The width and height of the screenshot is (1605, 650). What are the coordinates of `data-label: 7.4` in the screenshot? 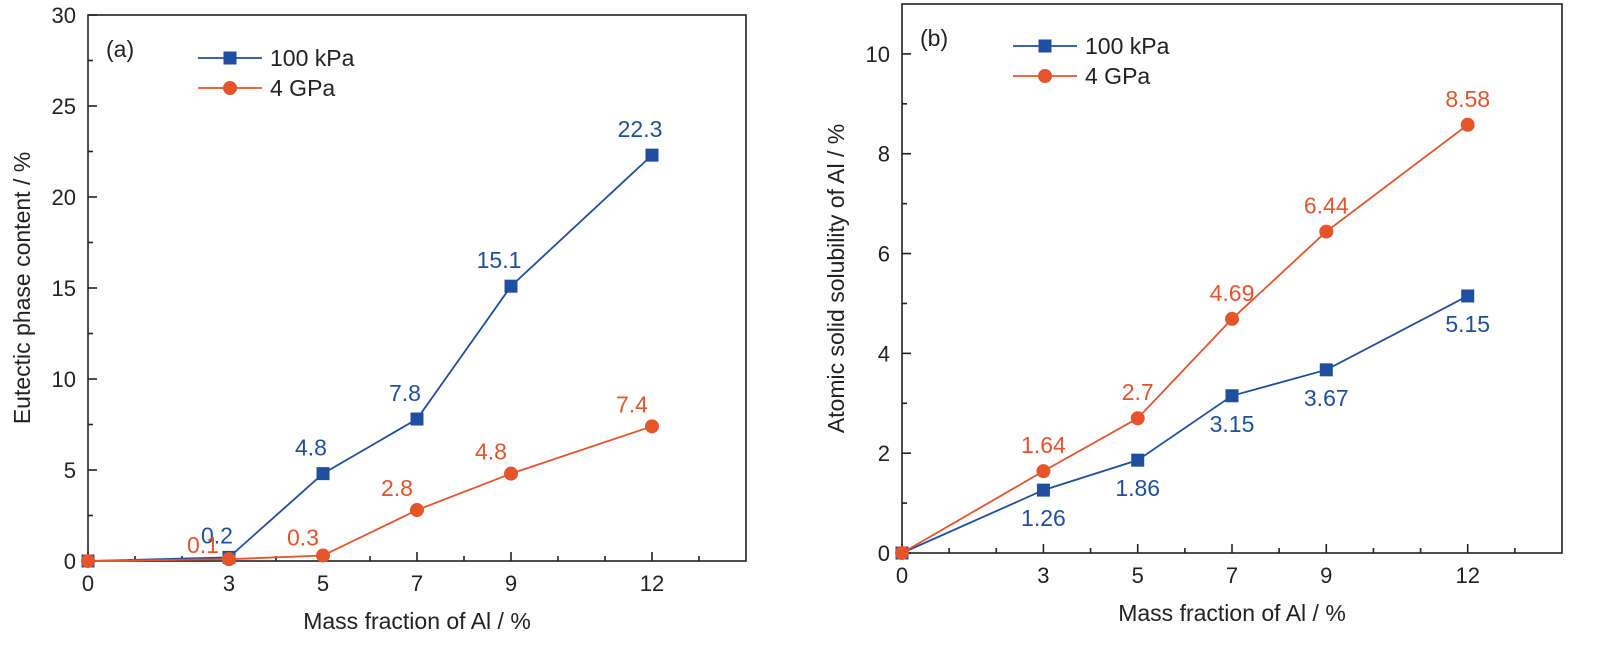 It's located at (632, 404).